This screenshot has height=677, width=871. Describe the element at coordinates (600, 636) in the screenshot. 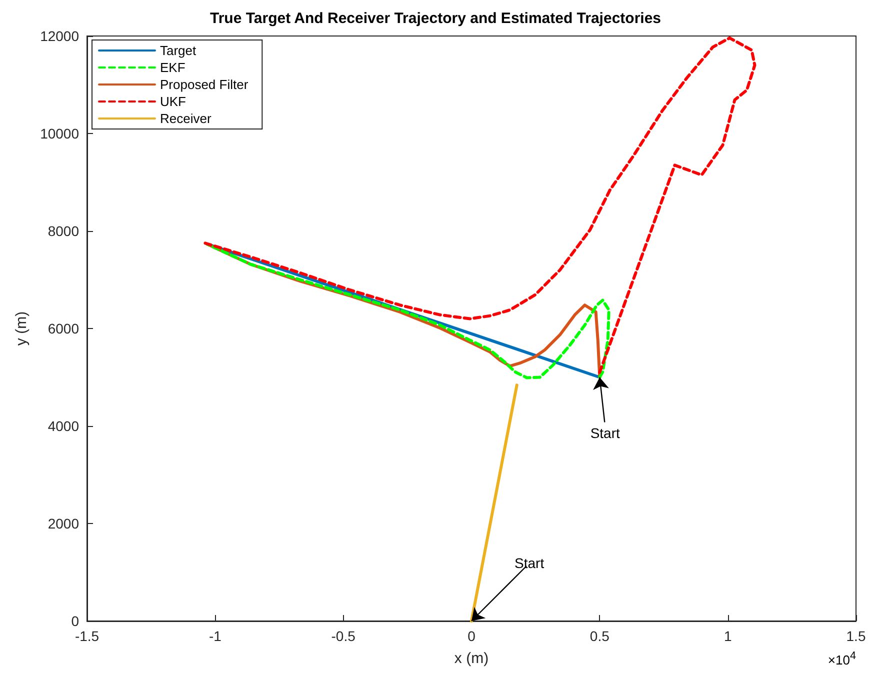

I see `x-tick-label: 0.5` at that location.